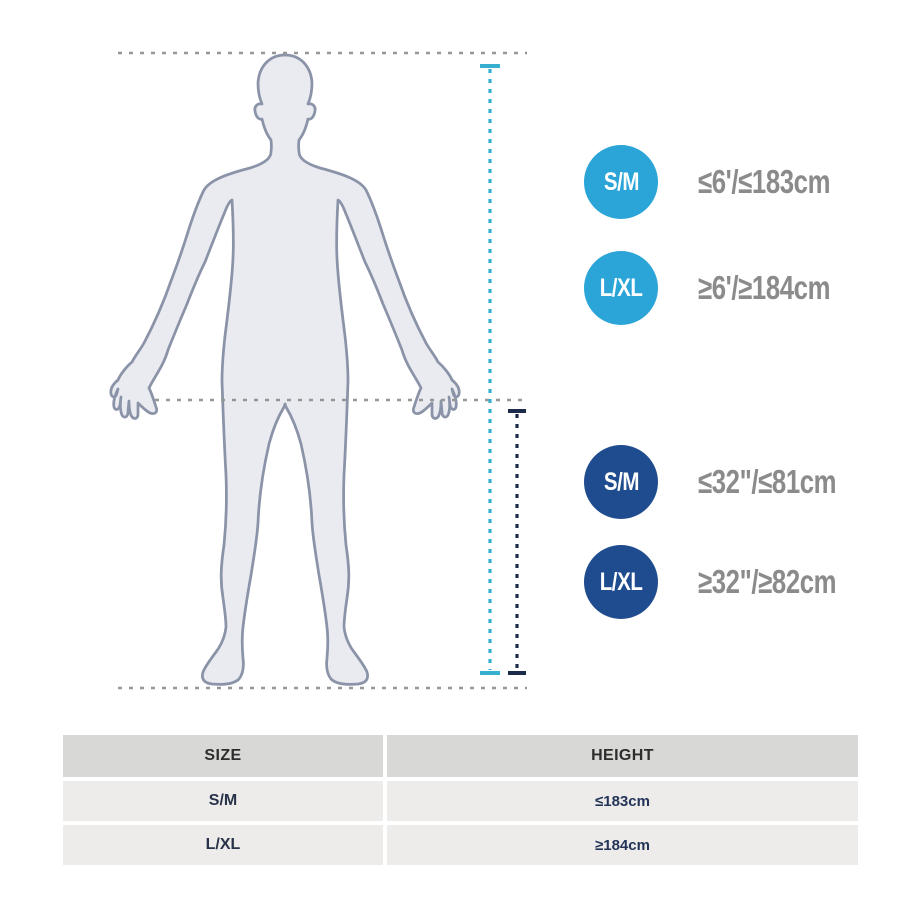 The image size is (920, 920). What do you see at coordinates (767, 481) in the screenshot?
I see `inseam-range-sm: ≤32"/≤81cm` at bounding box center [767, 481].